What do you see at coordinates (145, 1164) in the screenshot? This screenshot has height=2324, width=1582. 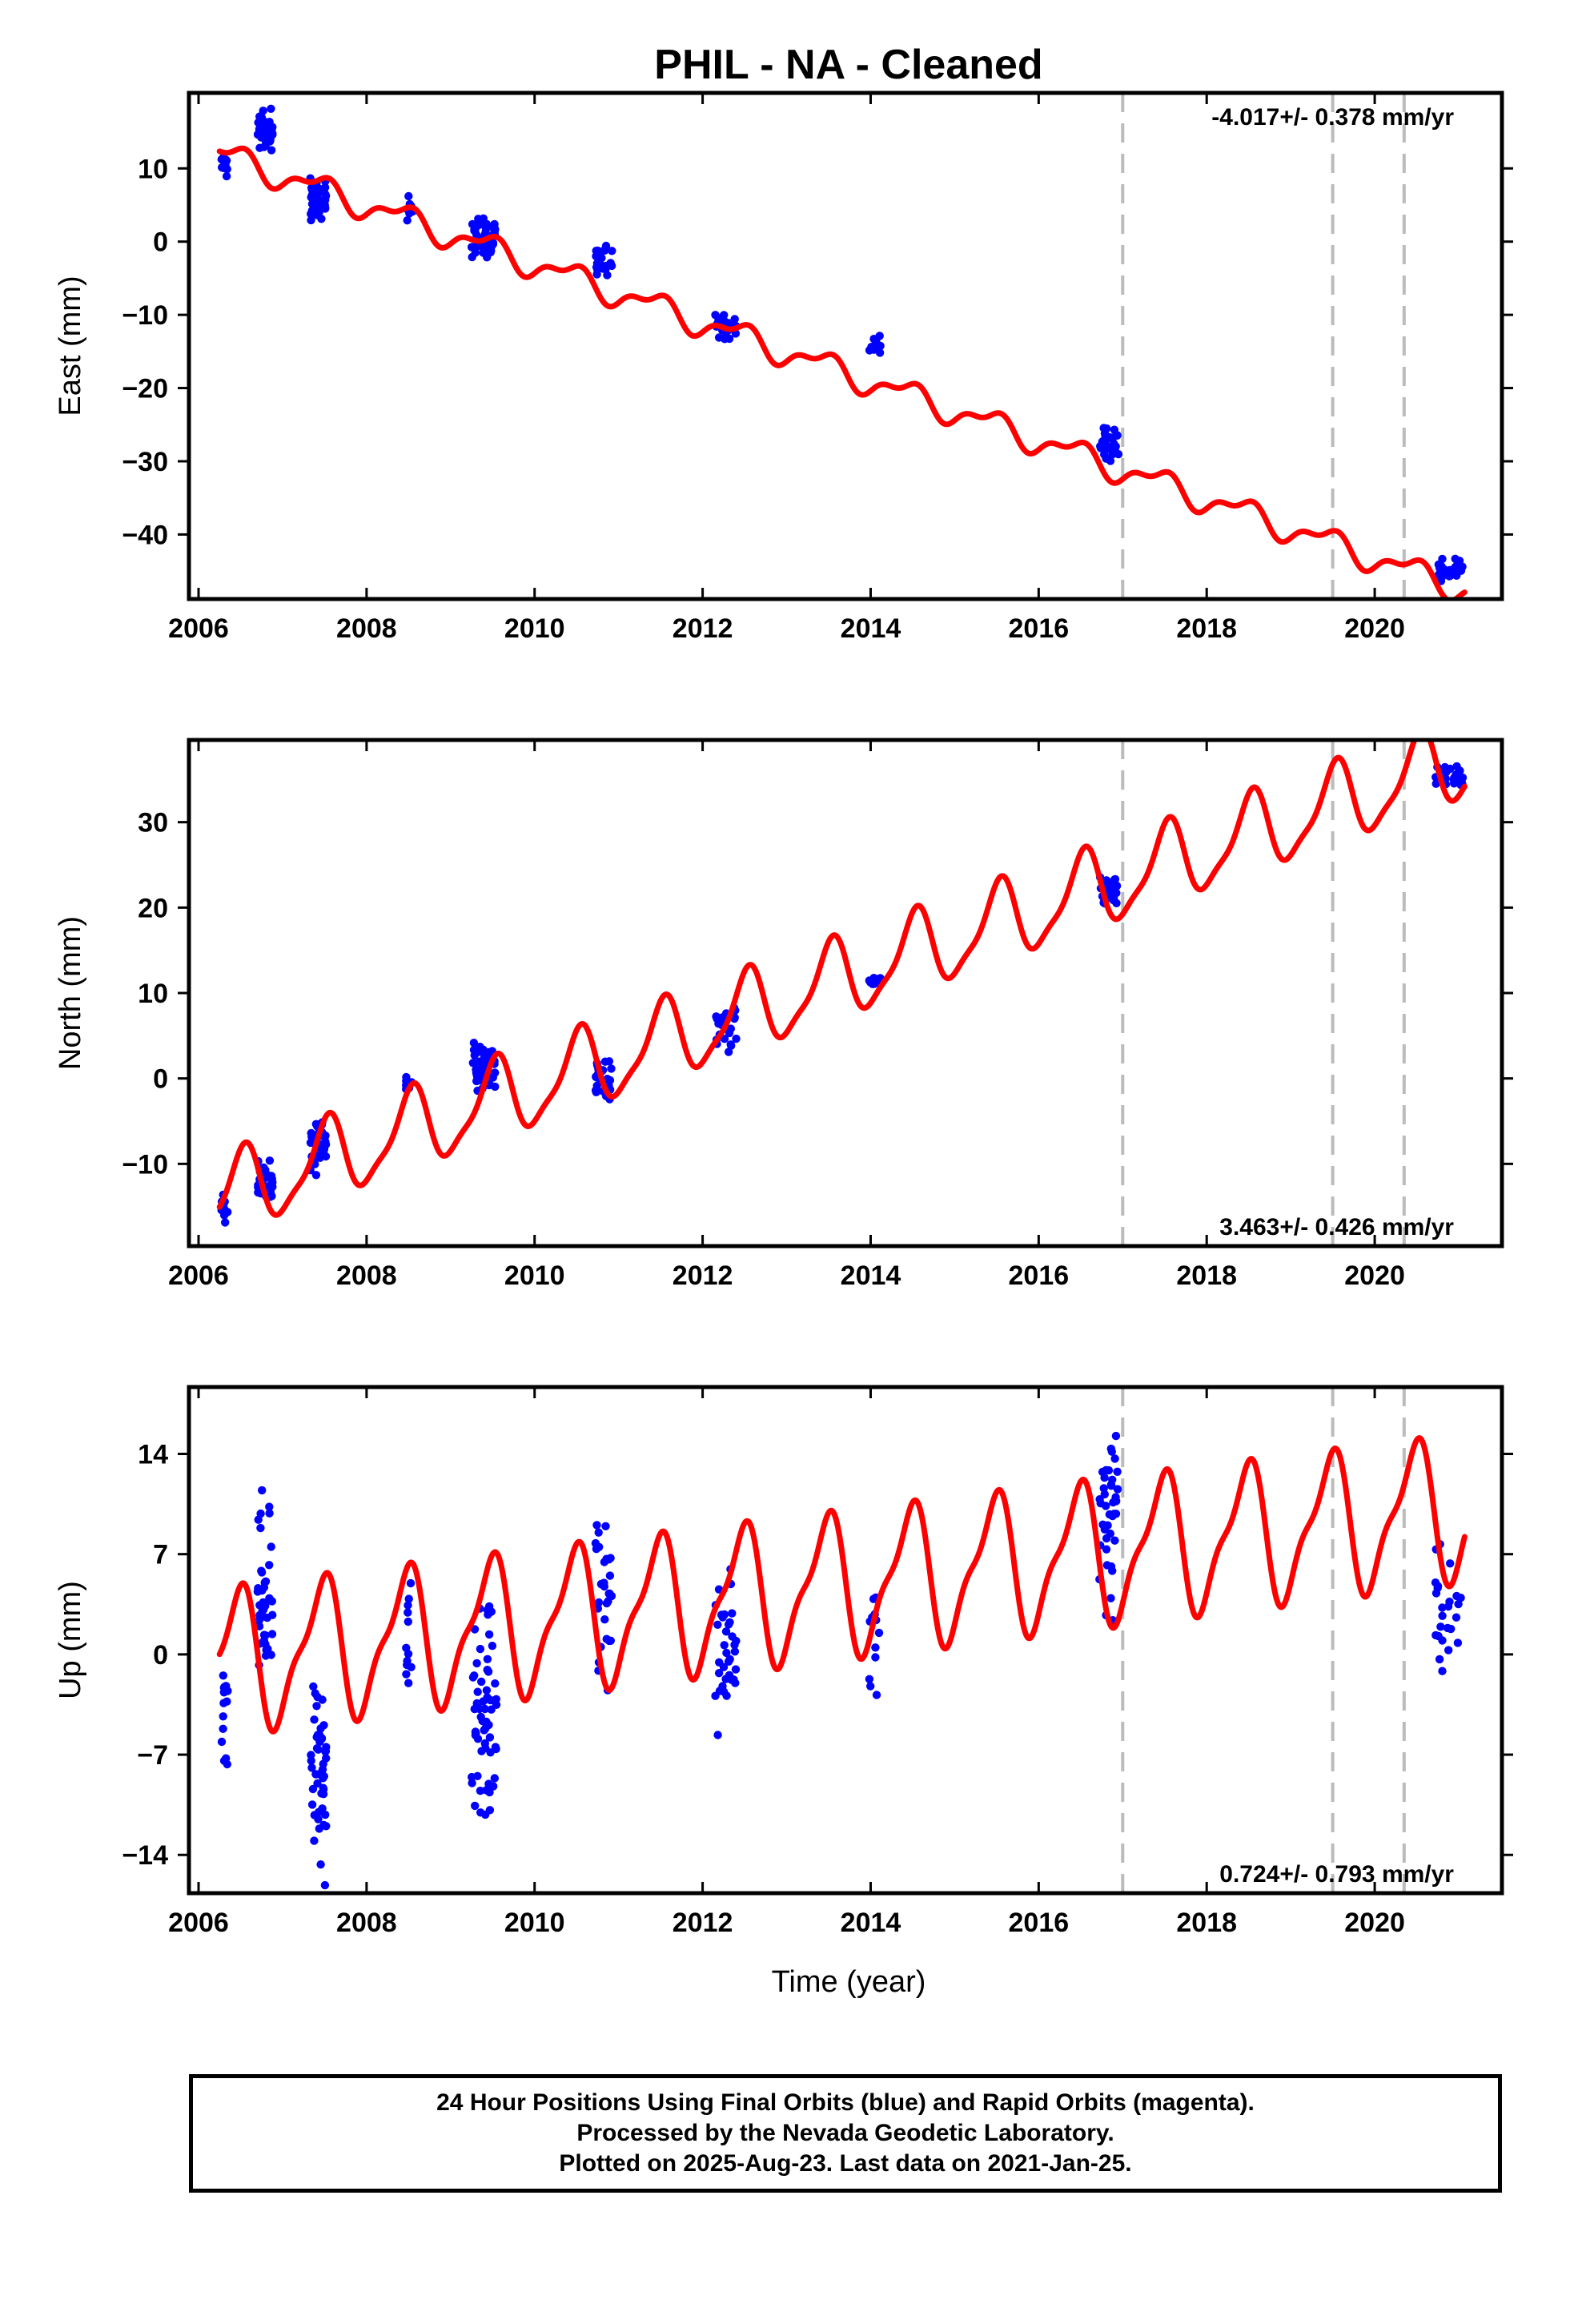 I see `north-y-tick-label: −10` at bounding box center [145, 1164].